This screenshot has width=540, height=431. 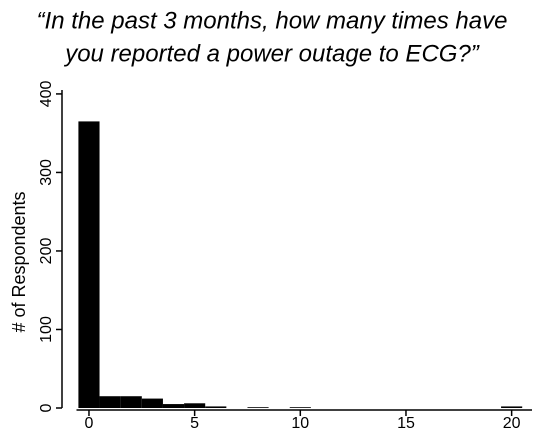 What do you see at coordinates (19, 261) in the screenshot?
I see `y-axis-label: # of Respondents` at bounding box center [19, 261].